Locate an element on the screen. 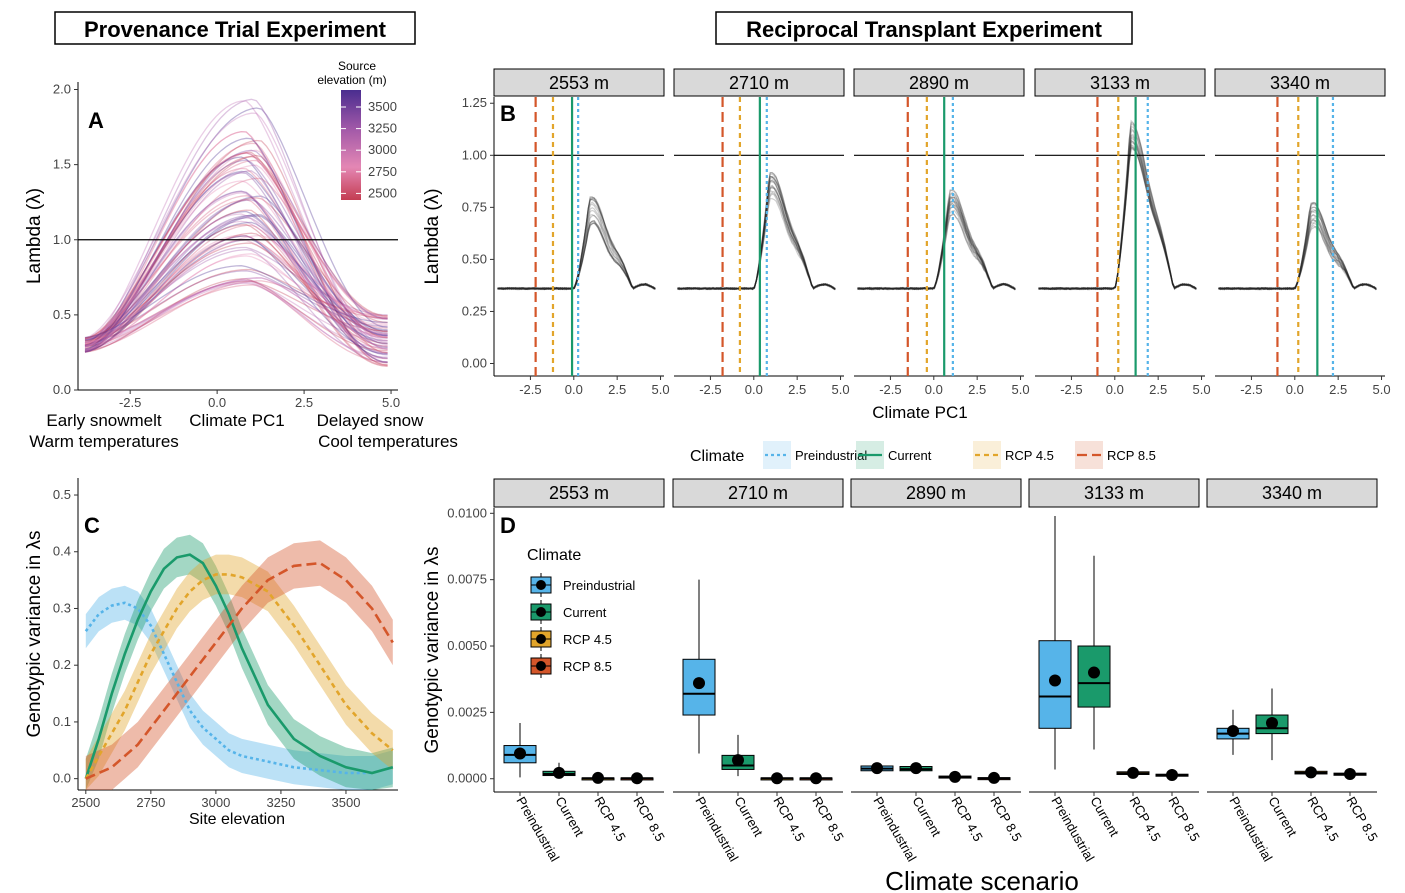  facet-strip is located at coordinates (758, 493).